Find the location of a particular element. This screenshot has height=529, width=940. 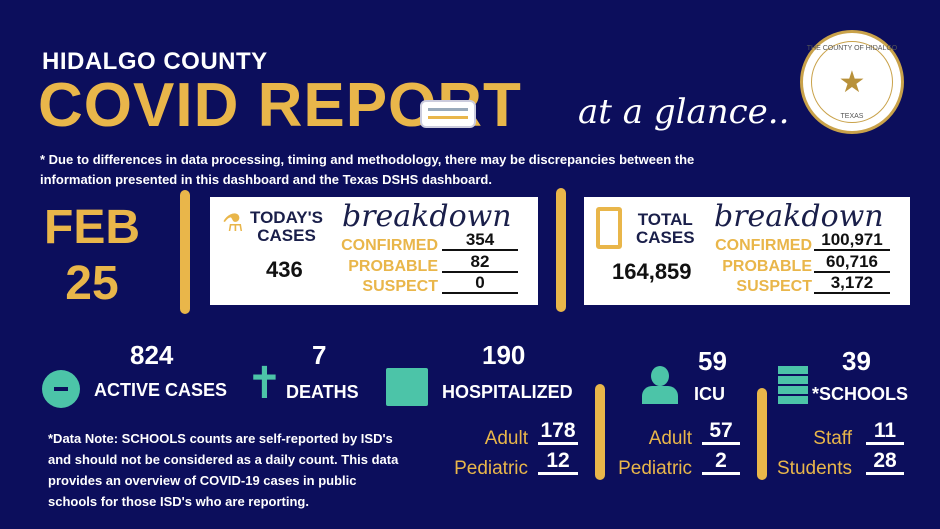

schools-value: 39 is located at coordinates (856, 361).